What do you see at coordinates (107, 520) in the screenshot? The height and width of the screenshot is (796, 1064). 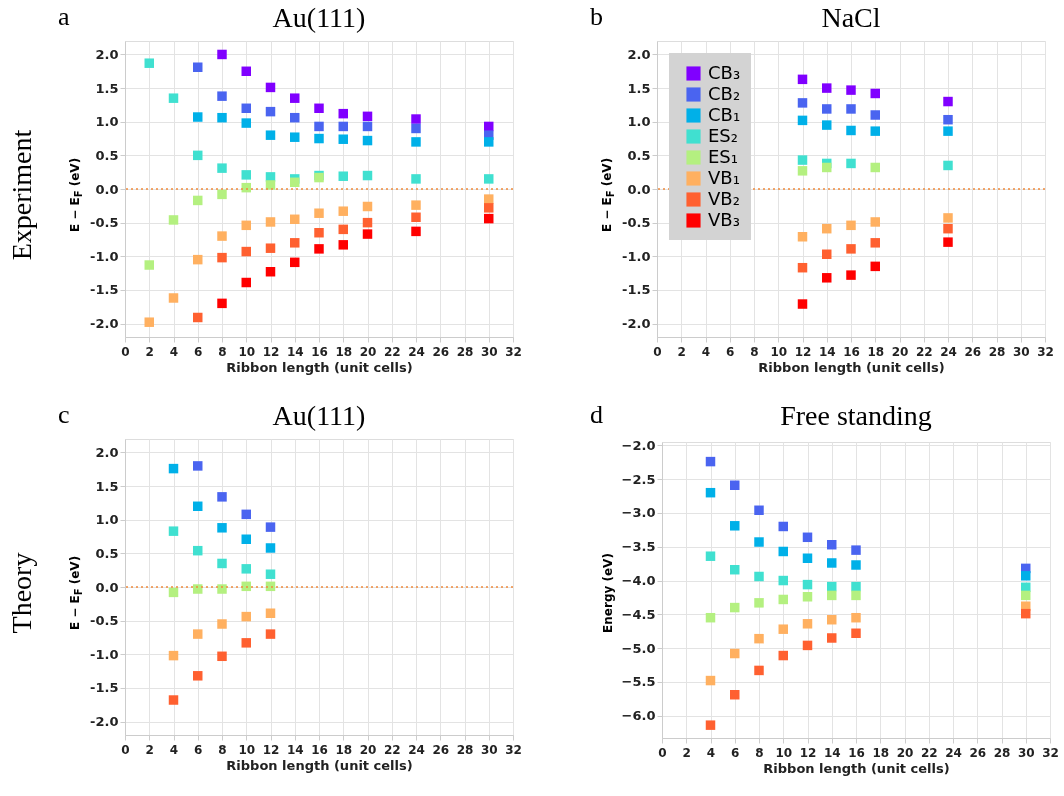 I see `y-tick-label: 1.0` at bounding box center [107, 520].